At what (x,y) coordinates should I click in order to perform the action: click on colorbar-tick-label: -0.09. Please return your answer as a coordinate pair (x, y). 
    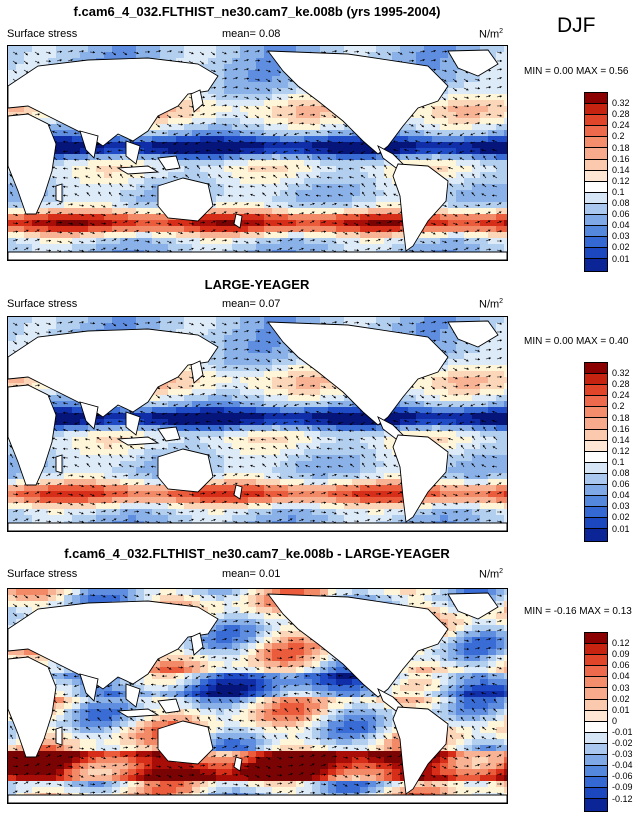
    Looking at the image, I should click on (622, 787).